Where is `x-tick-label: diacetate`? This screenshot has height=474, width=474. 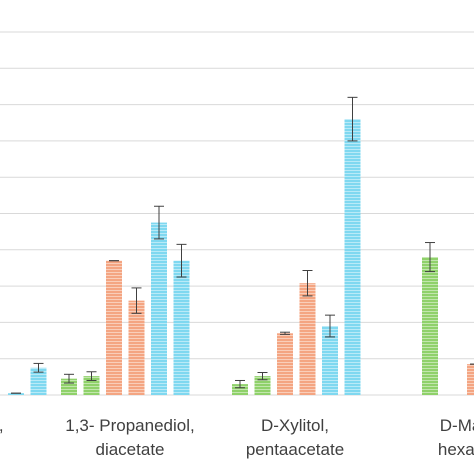 x-tick-label: diacetate is located at coordinates (130, 449).